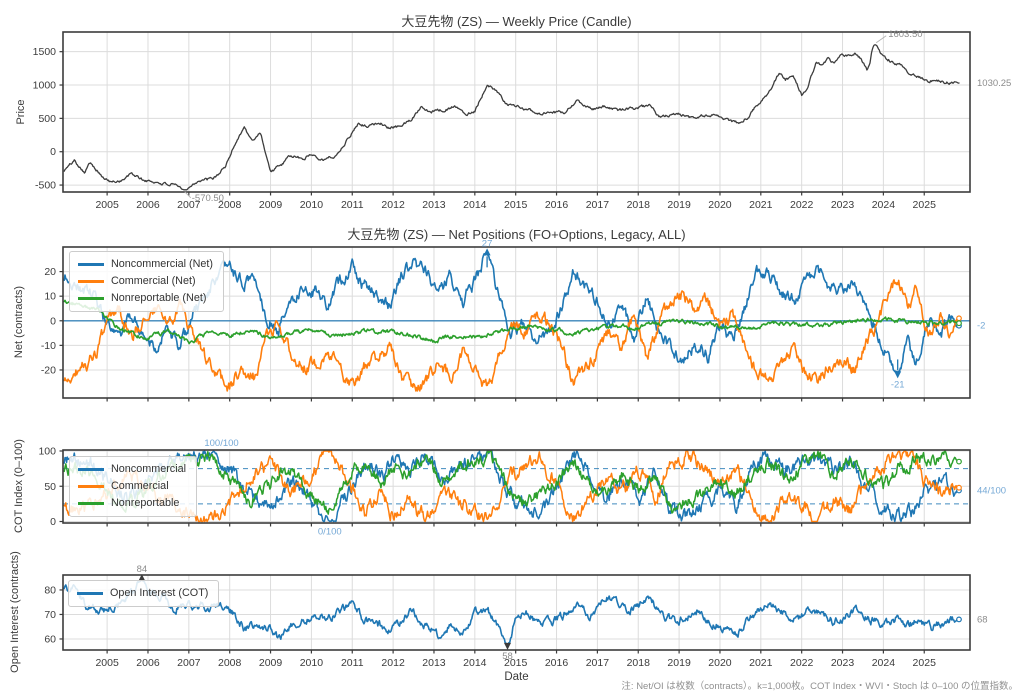  Describe the element at coordinates (516, 21) in the screenshot. I see `price-panel-title: 大豆先物 (ZS) — Weekly Price (Candle)` at that location.